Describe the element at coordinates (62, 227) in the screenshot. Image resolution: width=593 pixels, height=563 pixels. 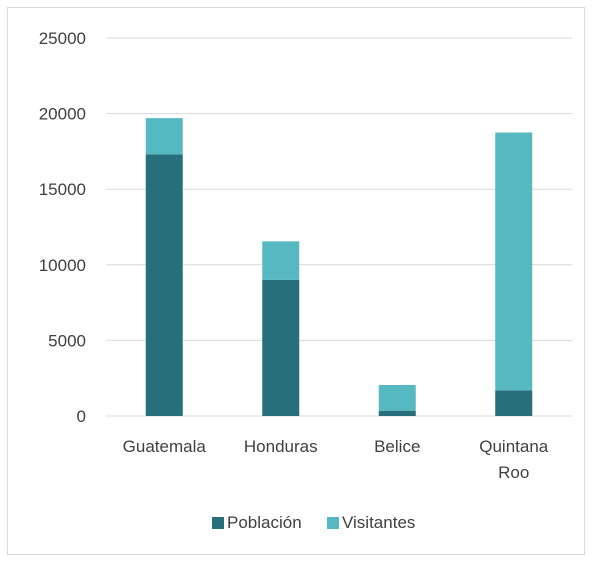
I see `y-axis-labels: 0 5000 10000 15000 20000 25000` at that location.